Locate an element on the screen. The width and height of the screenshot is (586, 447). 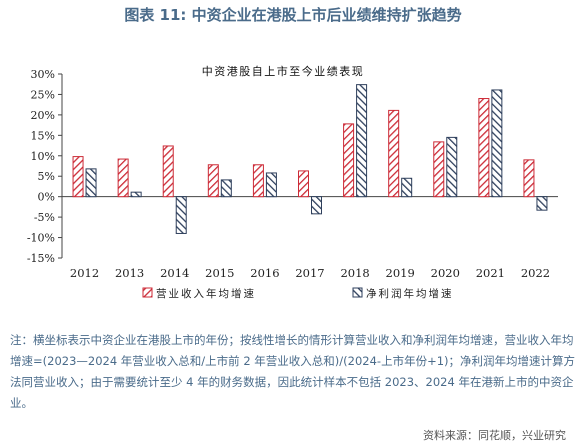
x-tick-label: 2016 is located at coordinates (264, 273).